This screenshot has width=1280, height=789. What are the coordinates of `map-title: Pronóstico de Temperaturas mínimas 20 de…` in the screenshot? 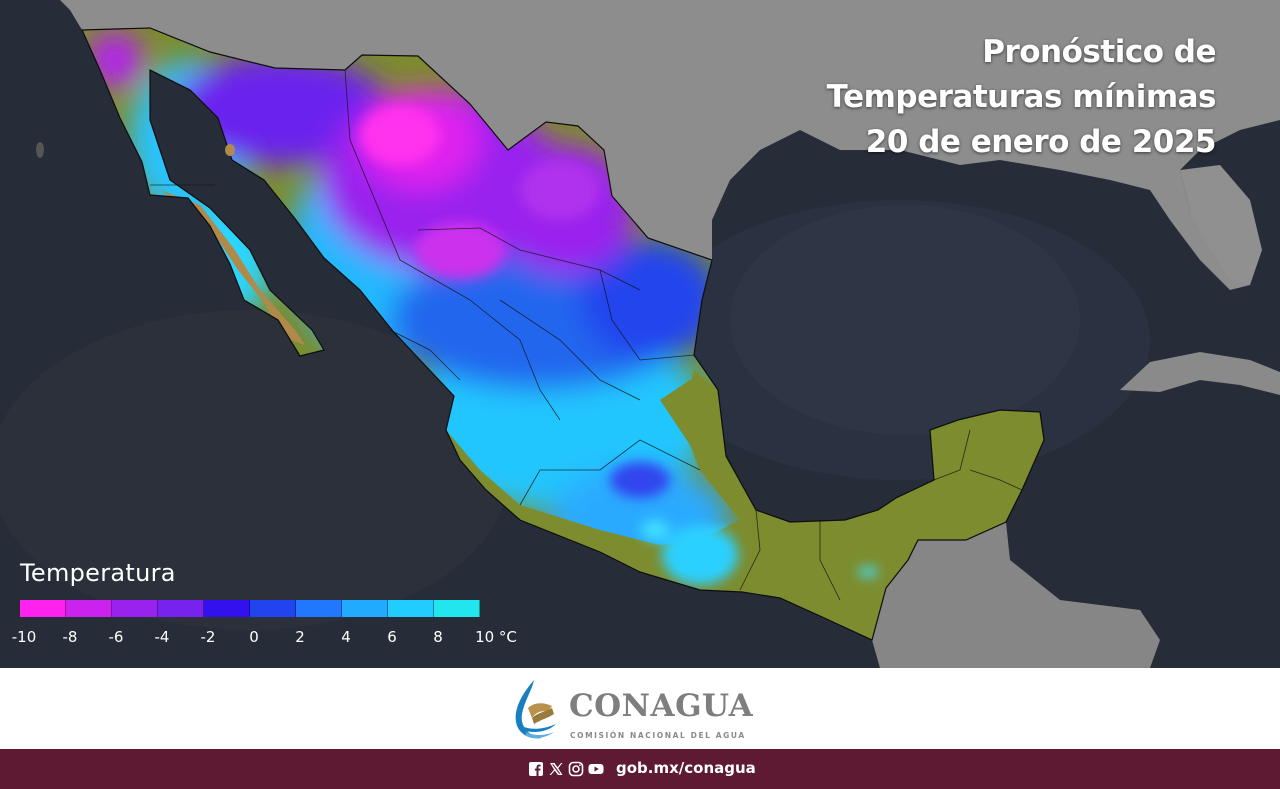 It's located at (956, 97).